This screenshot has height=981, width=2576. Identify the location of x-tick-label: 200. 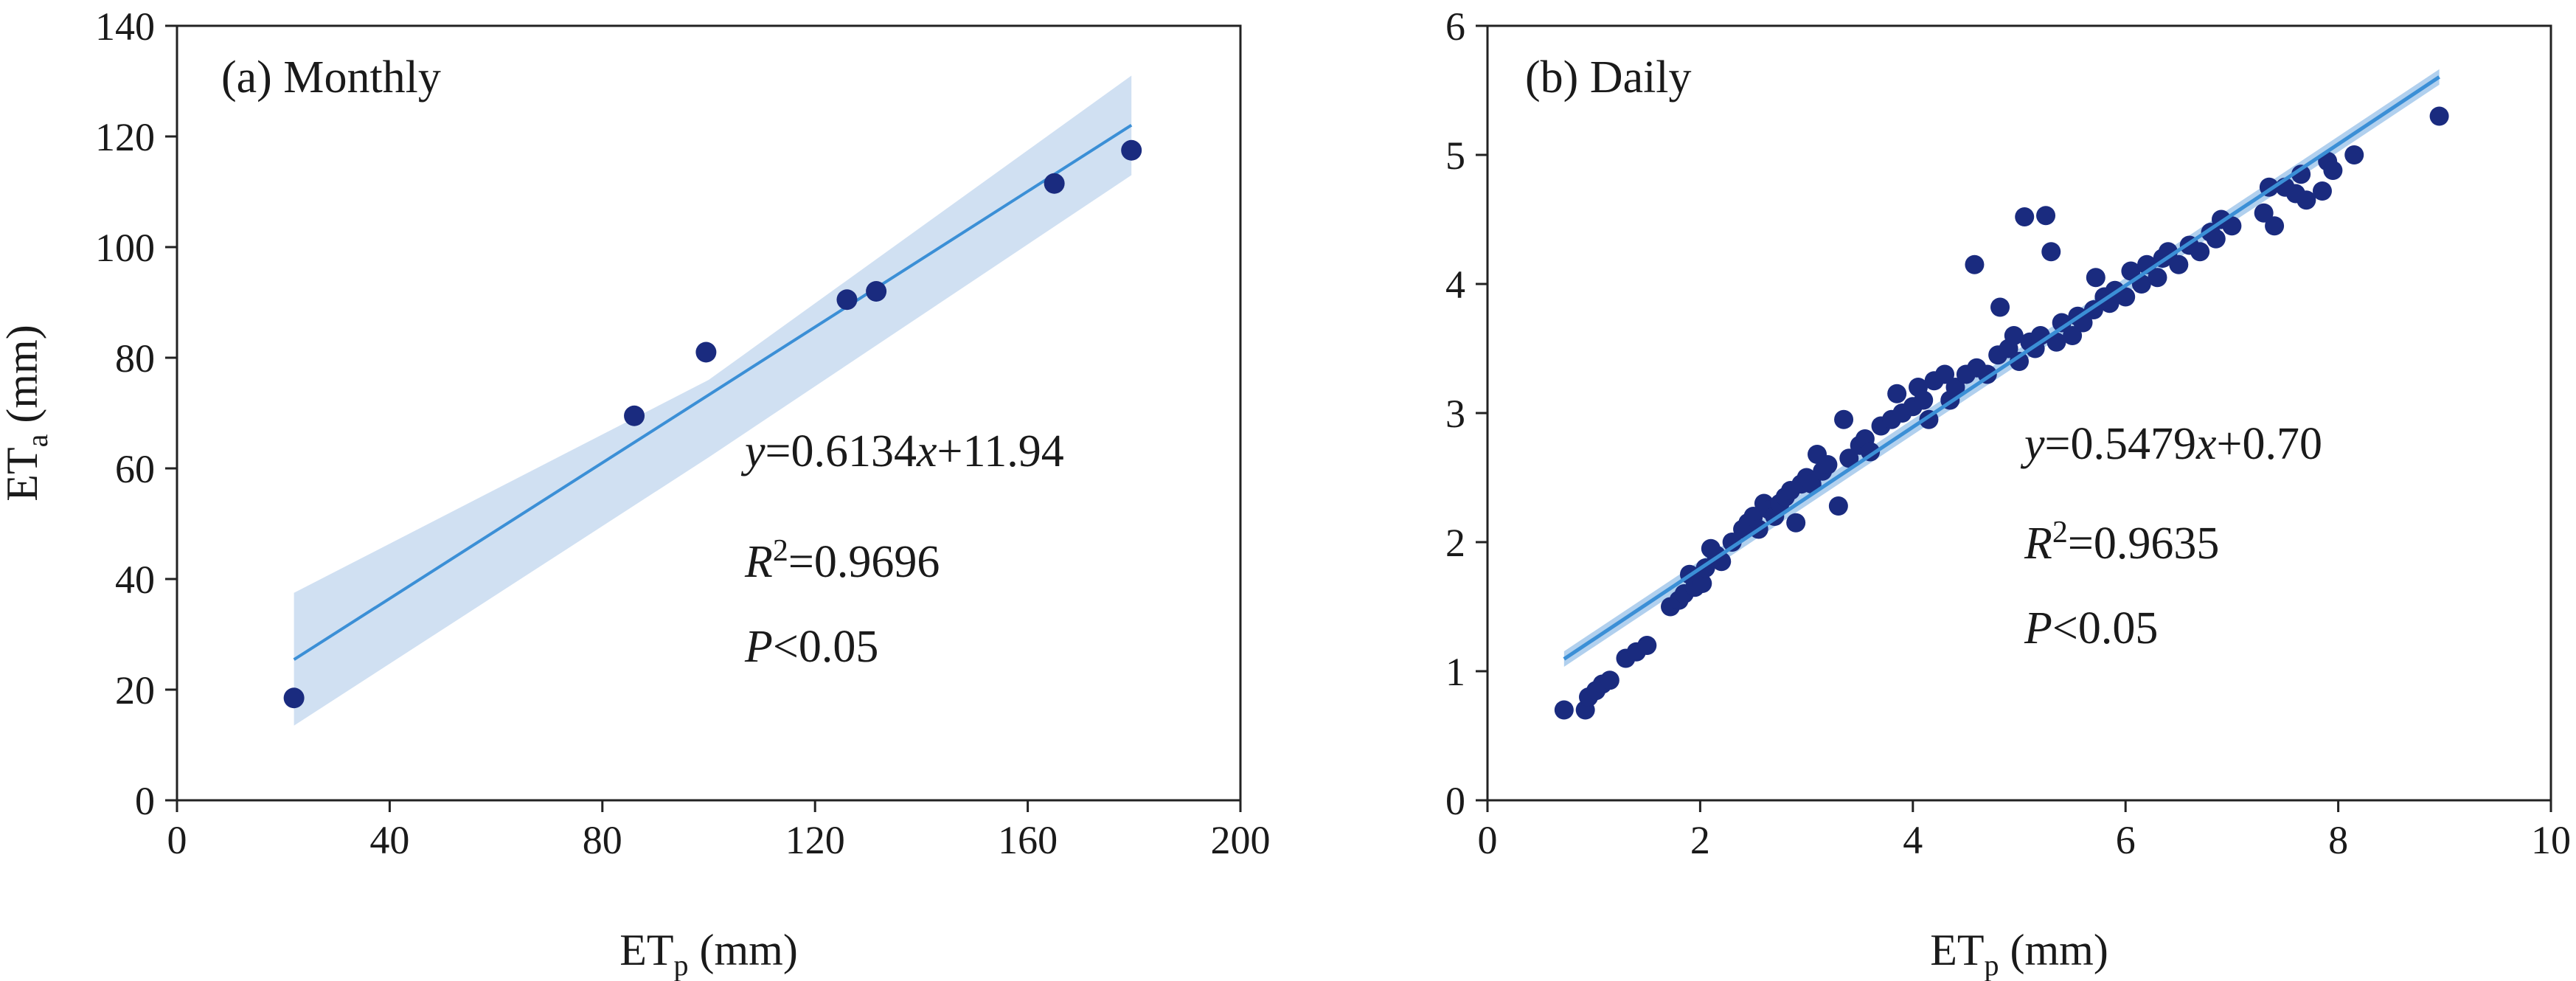
(1241, 840).